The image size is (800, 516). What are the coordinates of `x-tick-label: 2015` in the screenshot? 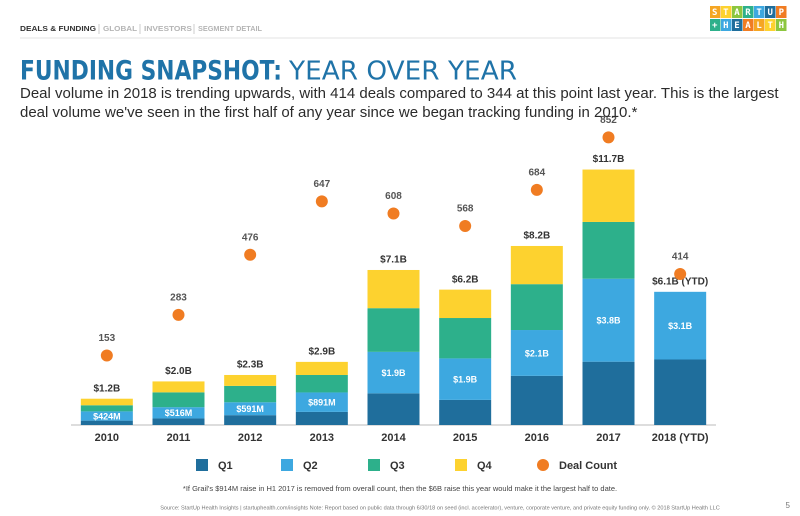 It's located at (465, 438).